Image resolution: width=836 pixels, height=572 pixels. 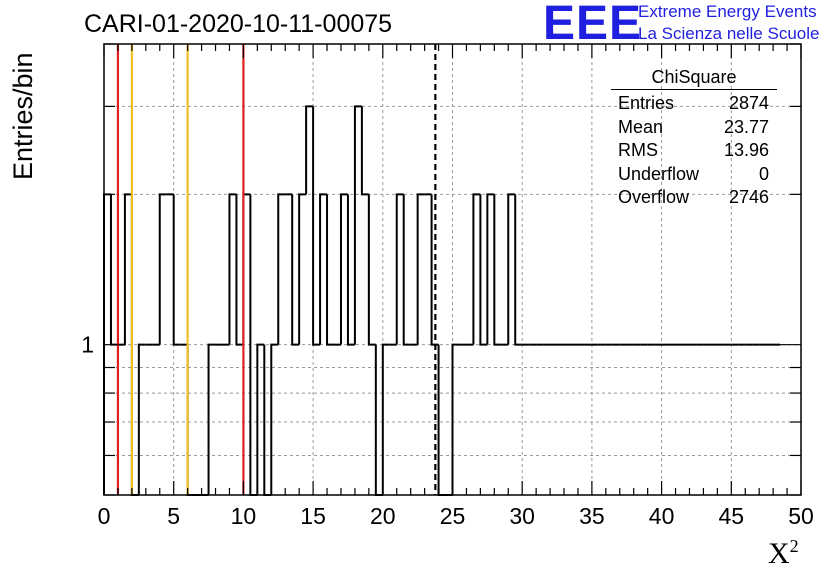 I want to click on stats-value: 2746, so click(x=748, y=197).